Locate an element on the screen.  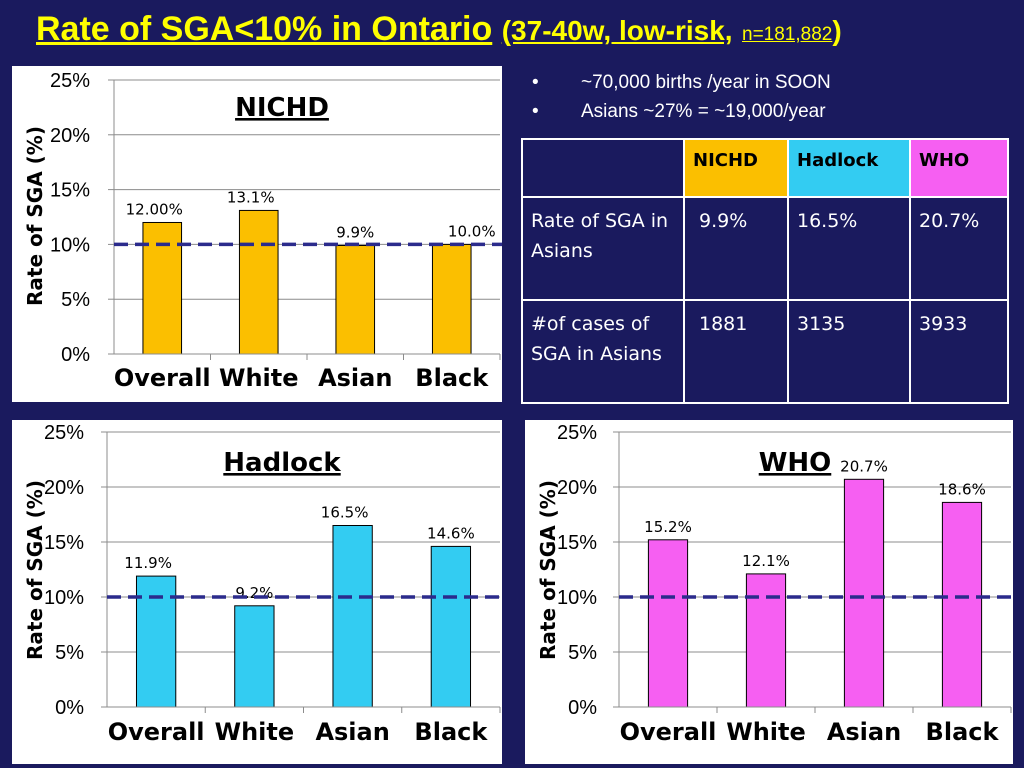
title-main: Rate of SGA<10% in Ontario is located at coordinates (264, 29).